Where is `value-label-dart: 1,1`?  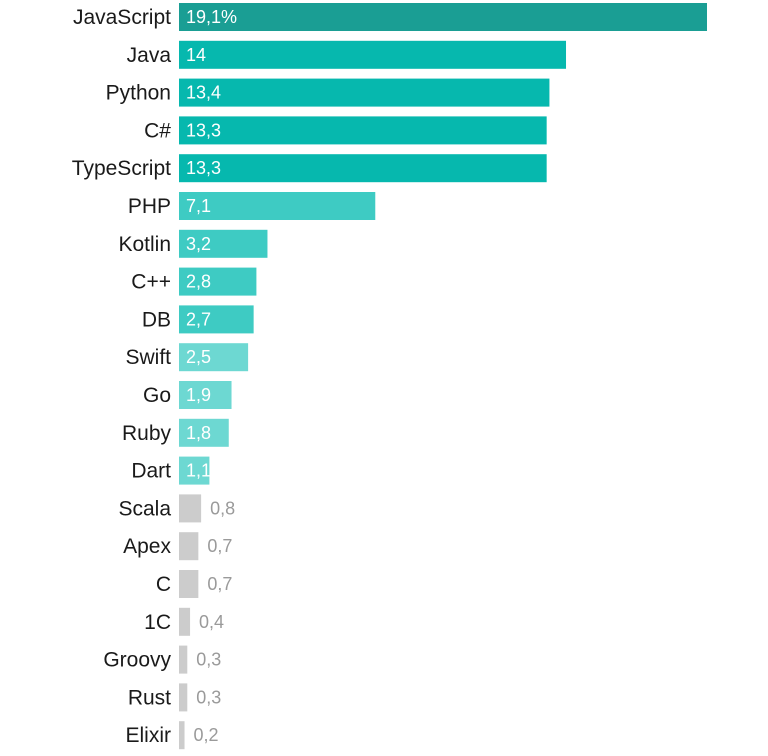 value-label-dart: 1,1 is located at coordinates (198, 471).